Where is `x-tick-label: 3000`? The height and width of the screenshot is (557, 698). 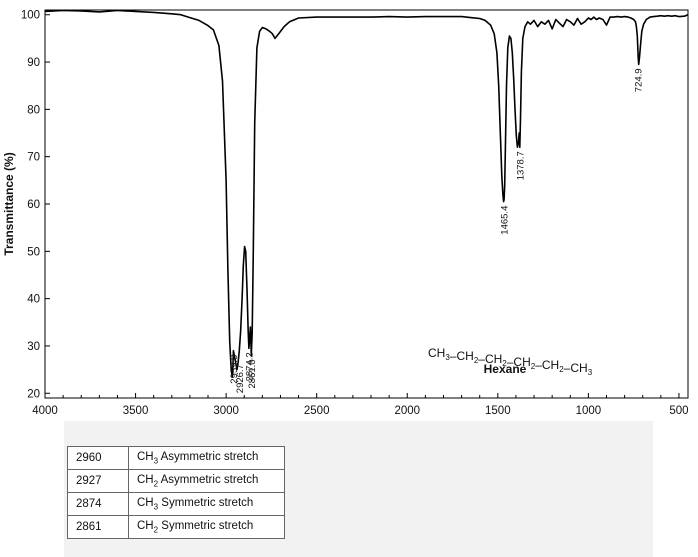
x-tick-label: 3000 is located at coordinates (226, 411).